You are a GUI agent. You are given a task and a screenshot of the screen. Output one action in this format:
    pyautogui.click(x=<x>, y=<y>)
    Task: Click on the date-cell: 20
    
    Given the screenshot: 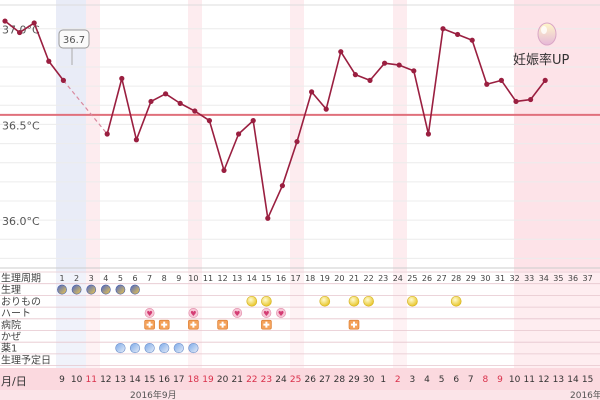 What is the action you would take?
    pyautogui.click(x=223, y=380)
    